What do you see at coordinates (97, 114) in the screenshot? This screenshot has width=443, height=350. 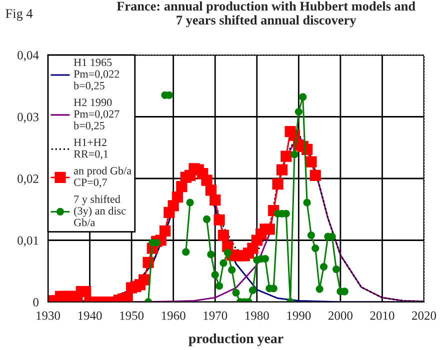 I see `legend-label: H2 1990 Pm=0,027 b=0,25` at bounding box center [97, 114].